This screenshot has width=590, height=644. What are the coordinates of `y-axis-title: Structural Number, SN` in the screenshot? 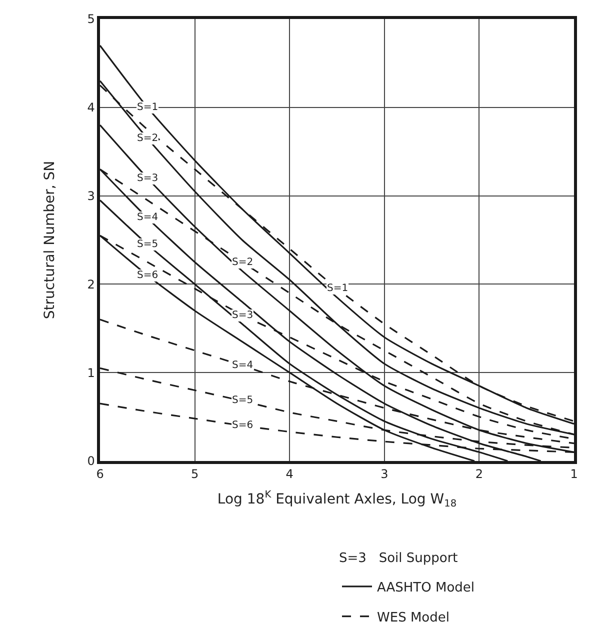 It's located at (50, 240).